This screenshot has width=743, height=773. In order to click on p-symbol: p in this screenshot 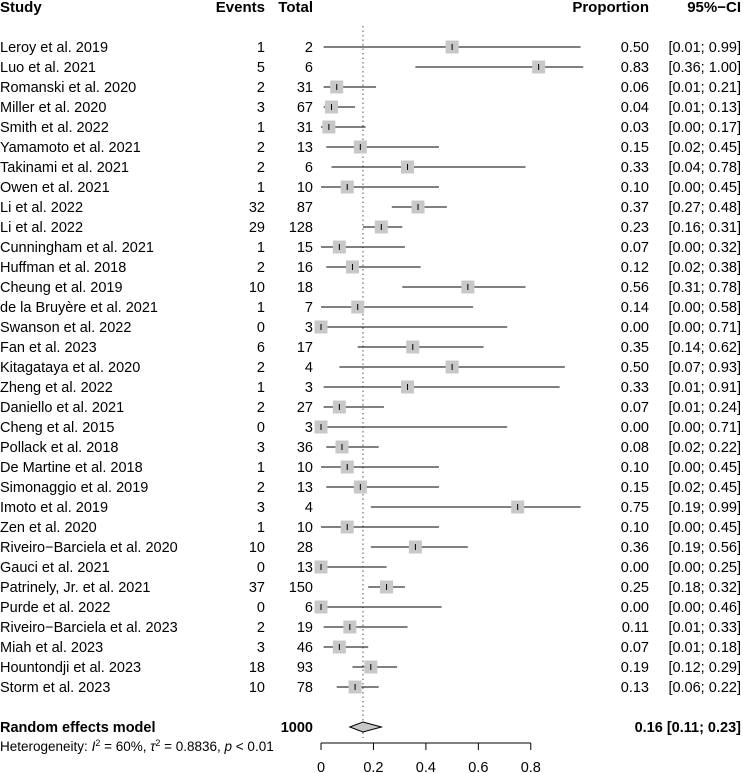, I will do `click(228, 746)`.